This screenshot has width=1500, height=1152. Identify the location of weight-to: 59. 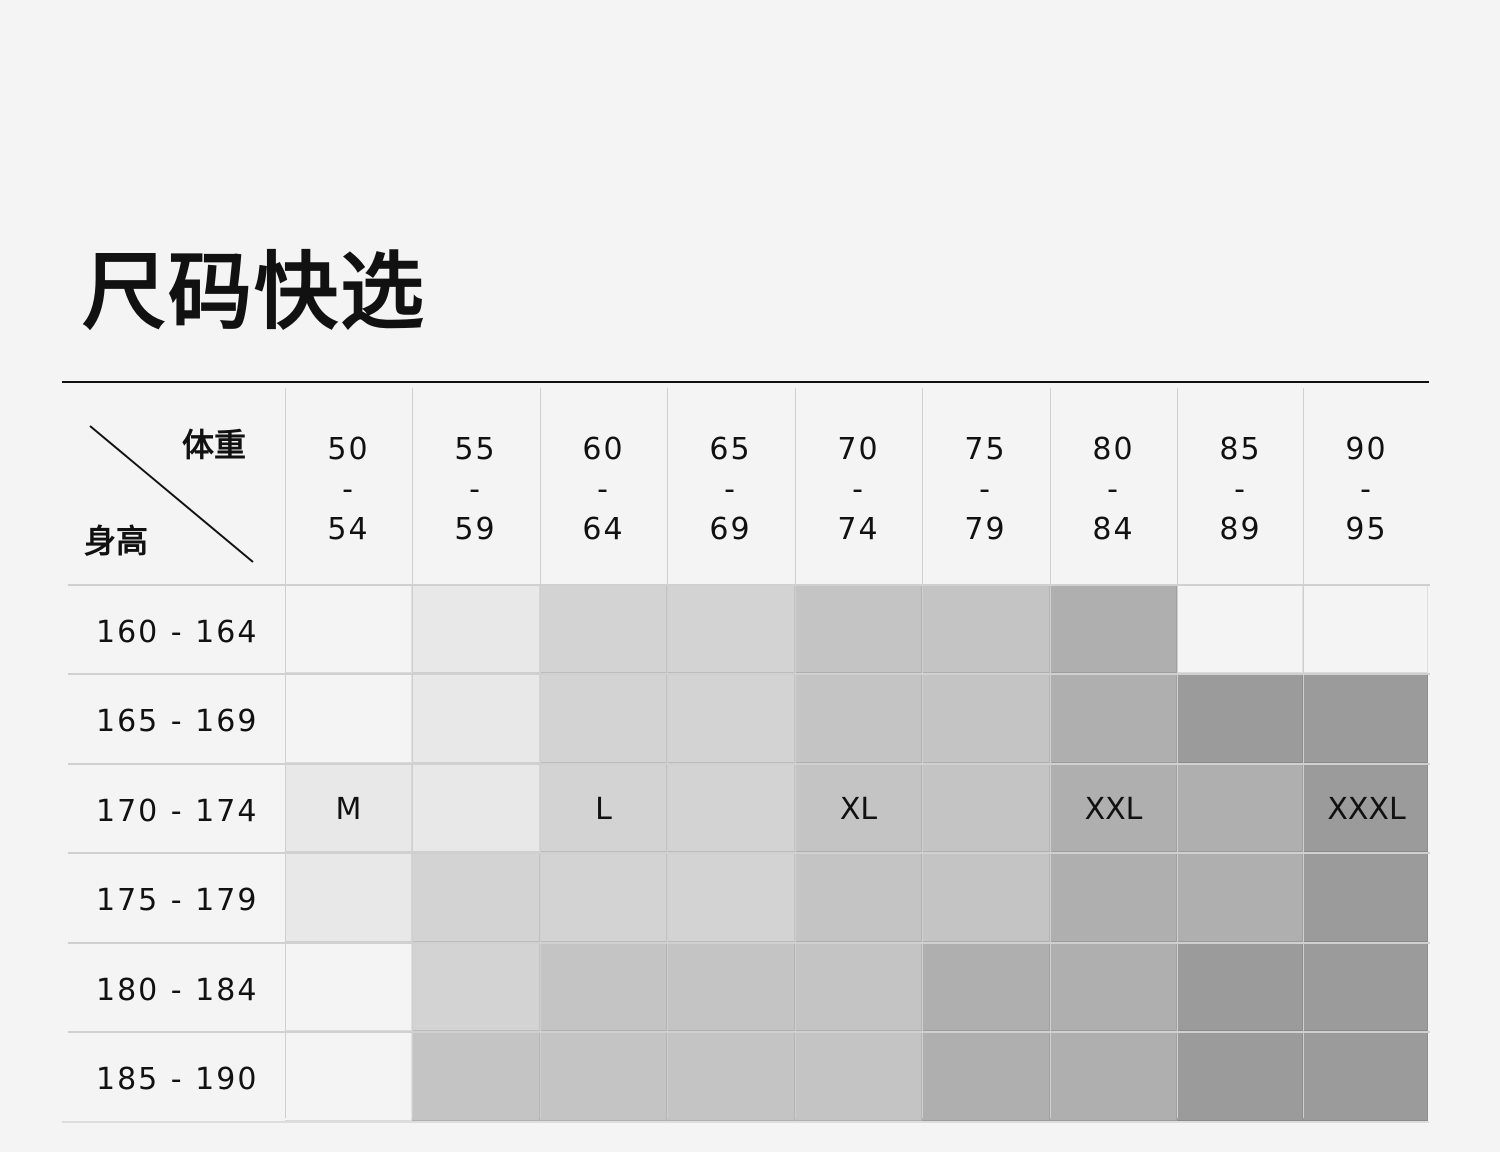
(475, 529).